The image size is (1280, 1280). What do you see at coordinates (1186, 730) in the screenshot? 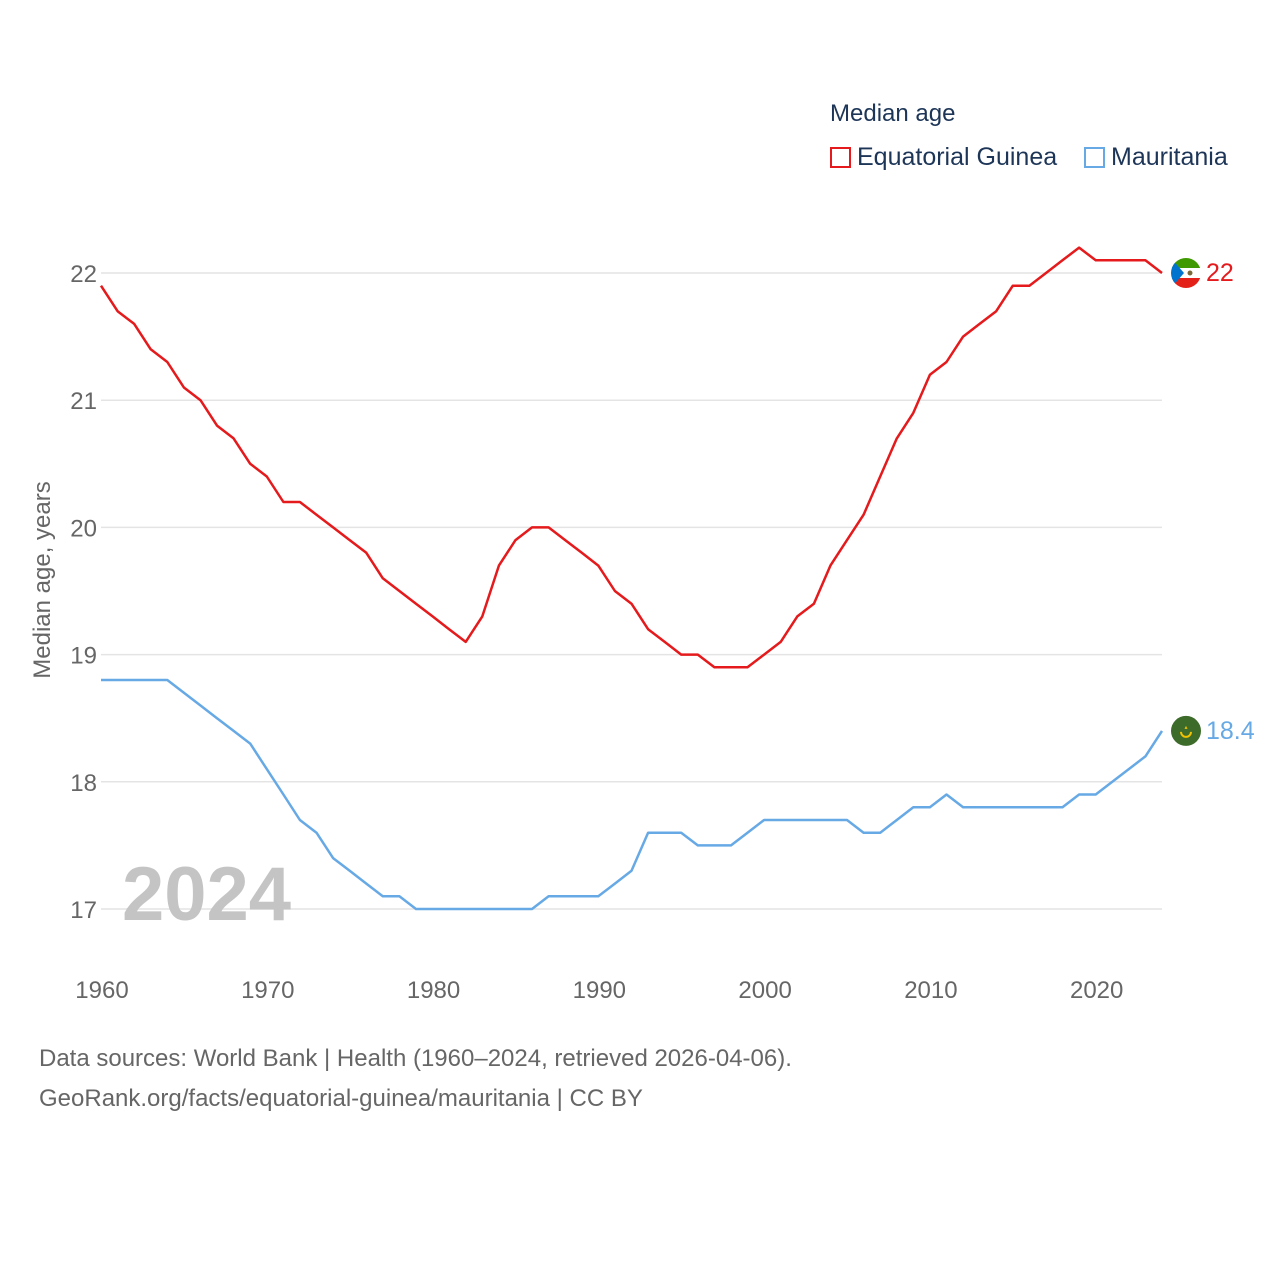
I see `flag-icon-mauritania` at bounding box center [1186, 730].